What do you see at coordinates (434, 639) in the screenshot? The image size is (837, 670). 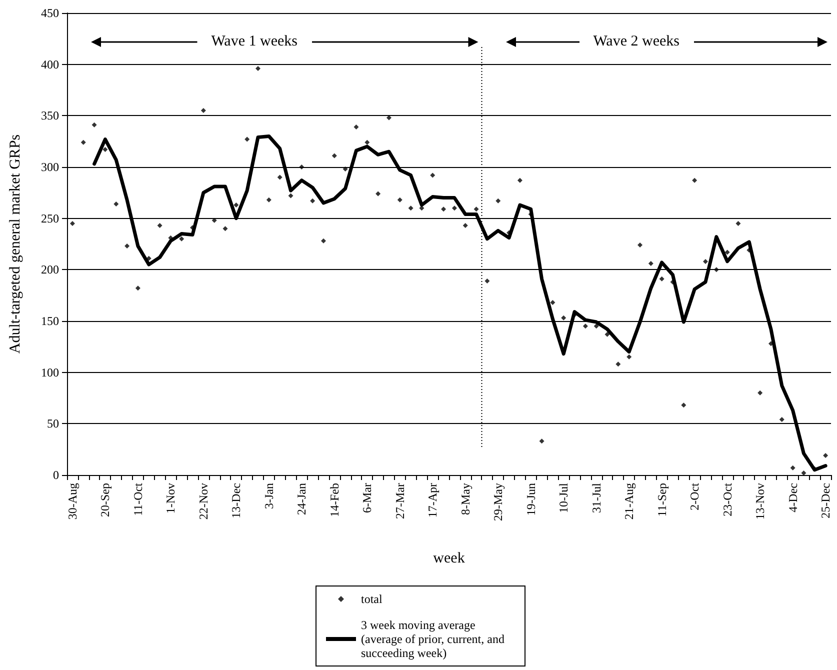 I see `legend-label: 3 week moving average (average of prior, current, and succeeding week)` at bounding box center [434, 639].